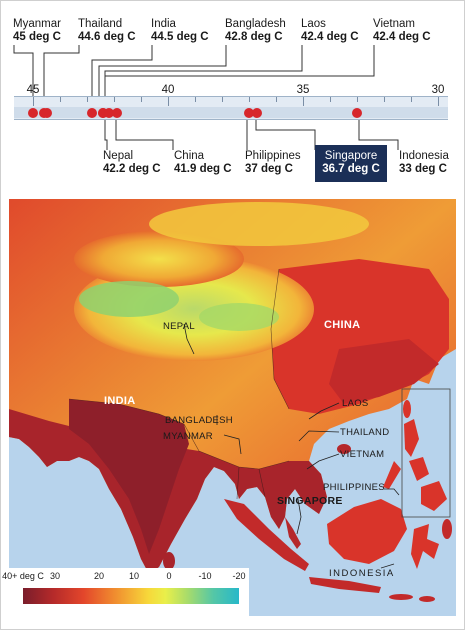 The height and width of the screenshot is (630, 465). I want to click on label-thailand: Thailand 44.6 deg C, so click(107, 31).